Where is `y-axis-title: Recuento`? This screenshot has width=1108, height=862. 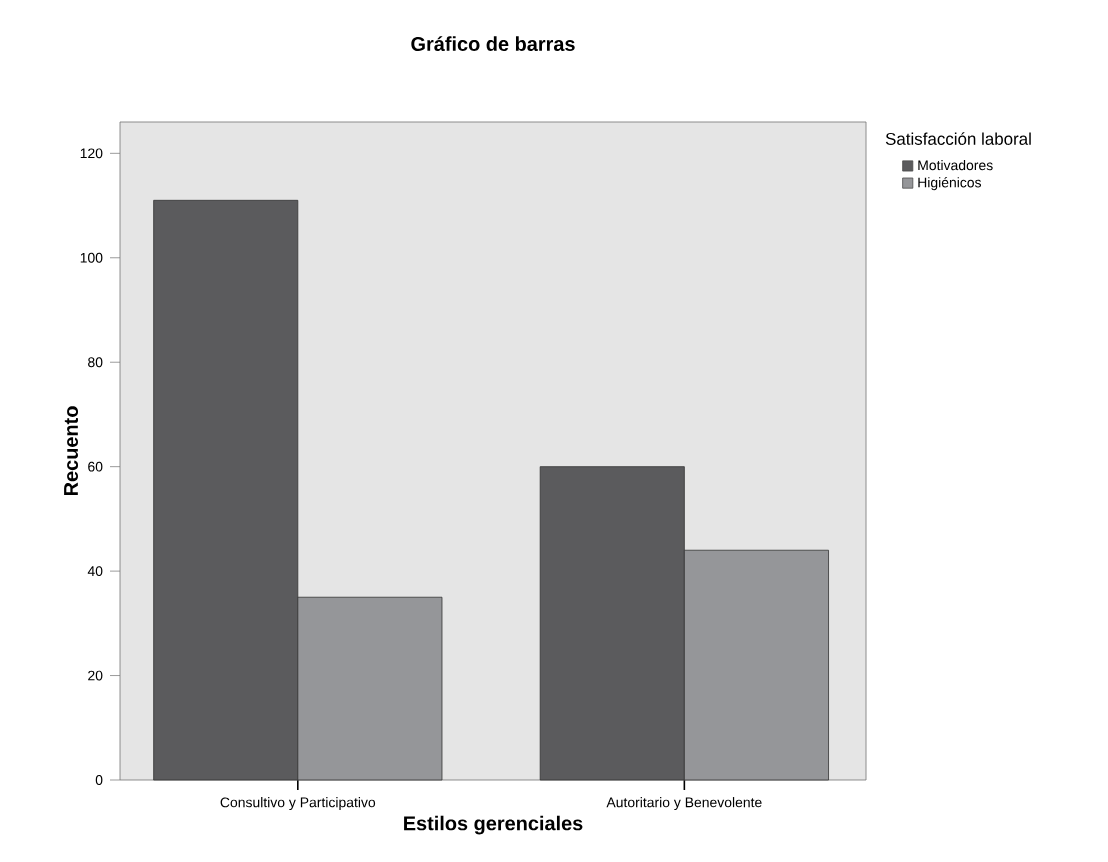 y-axis-title: Recuento is located at coordinates (71, 451).